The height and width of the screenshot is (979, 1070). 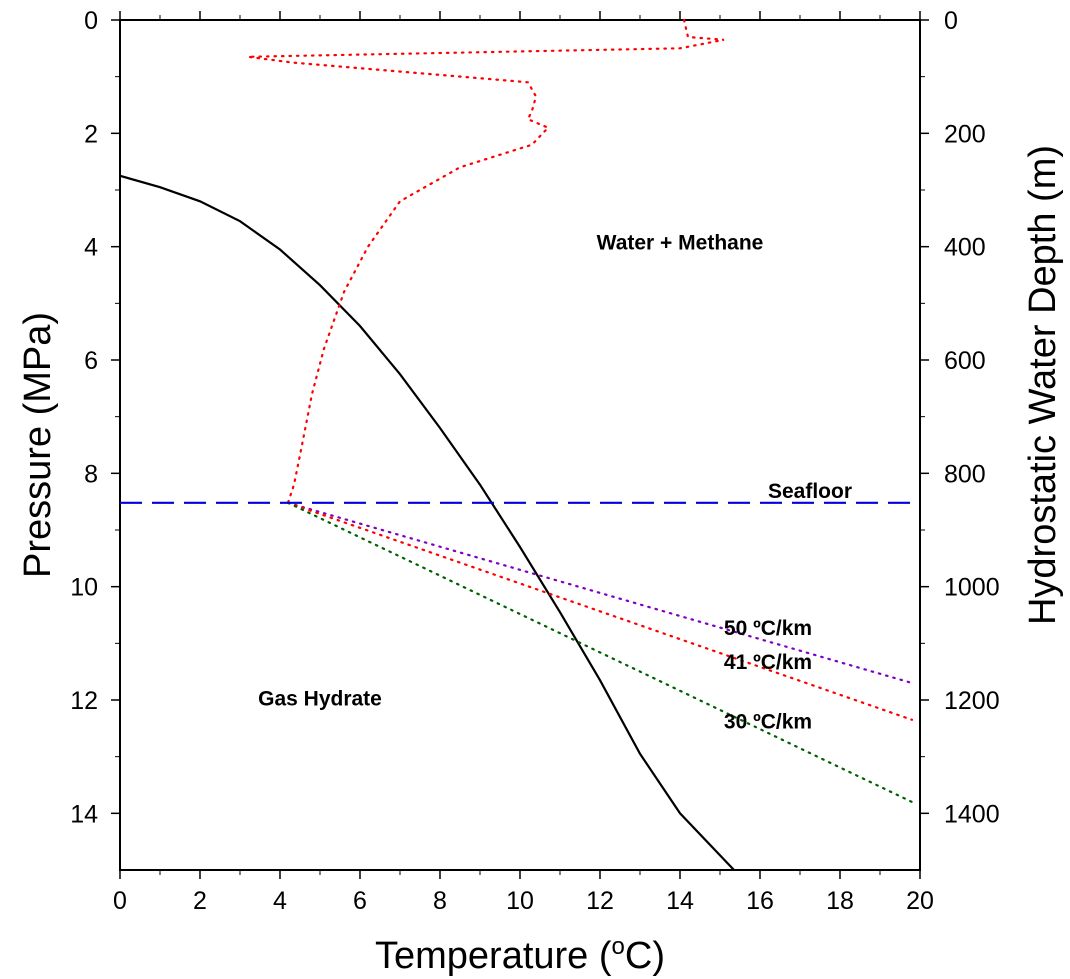 I want to click on y2-tick-label: 800, so click(x=965, y=474).